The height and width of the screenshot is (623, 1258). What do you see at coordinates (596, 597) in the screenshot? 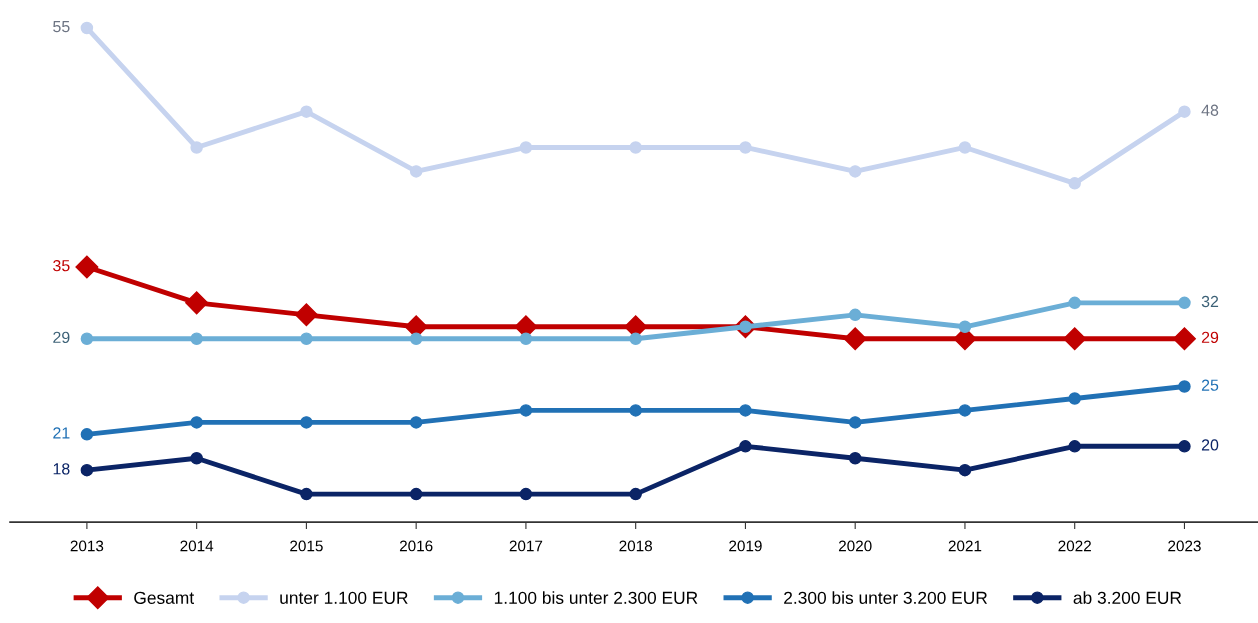
I see `legend-label: 1.100 bis unter 2.300 EUR` at bounding box center [596, 597].